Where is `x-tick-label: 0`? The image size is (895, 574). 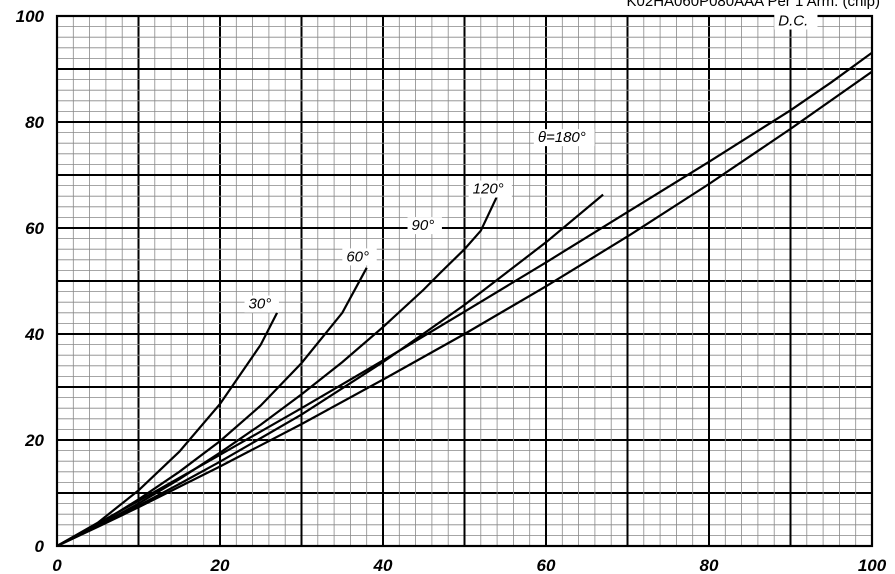 x-tick-label: 0 is located at coordinates (57, 565).